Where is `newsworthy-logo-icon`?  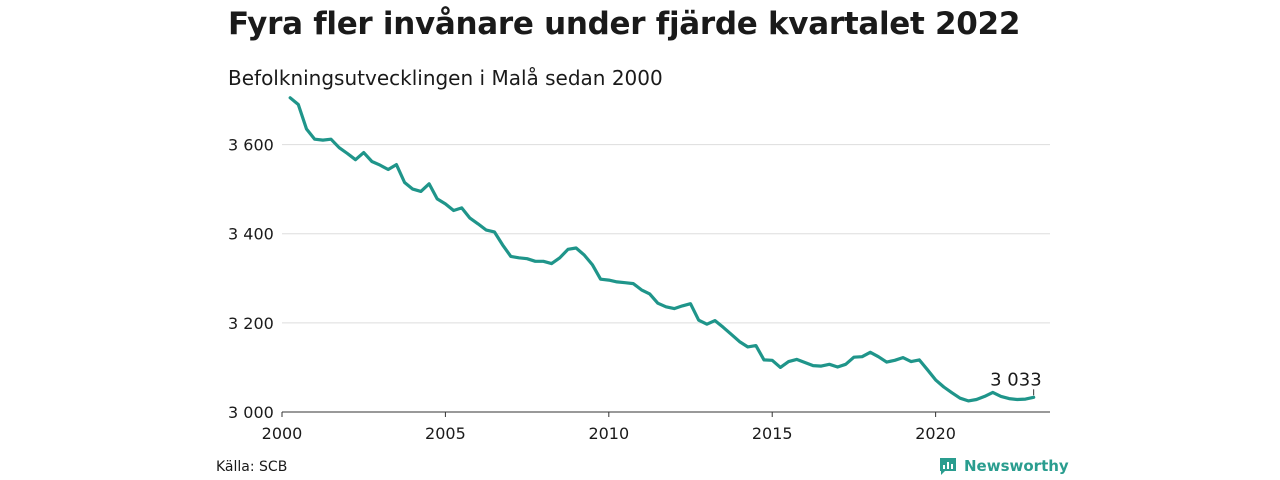 newsworthy-logo-icon is located at coordinates (948, 466).